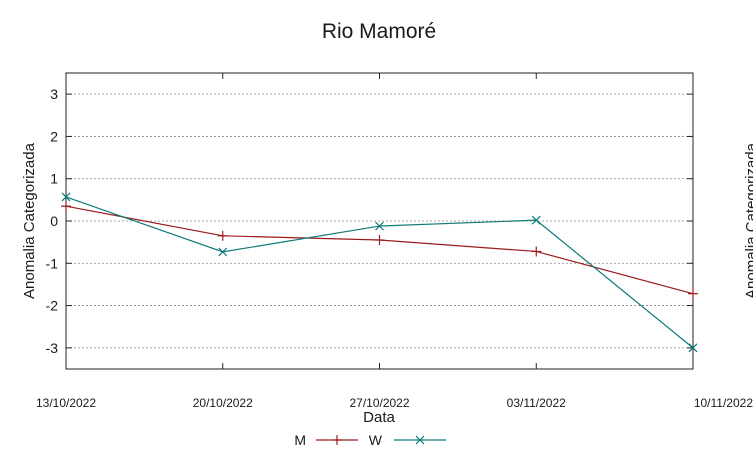  What do you see at coordinates (54, 221) in the screenshot?
I see `y-tick-label: 0` at bounding box center [54, 221].